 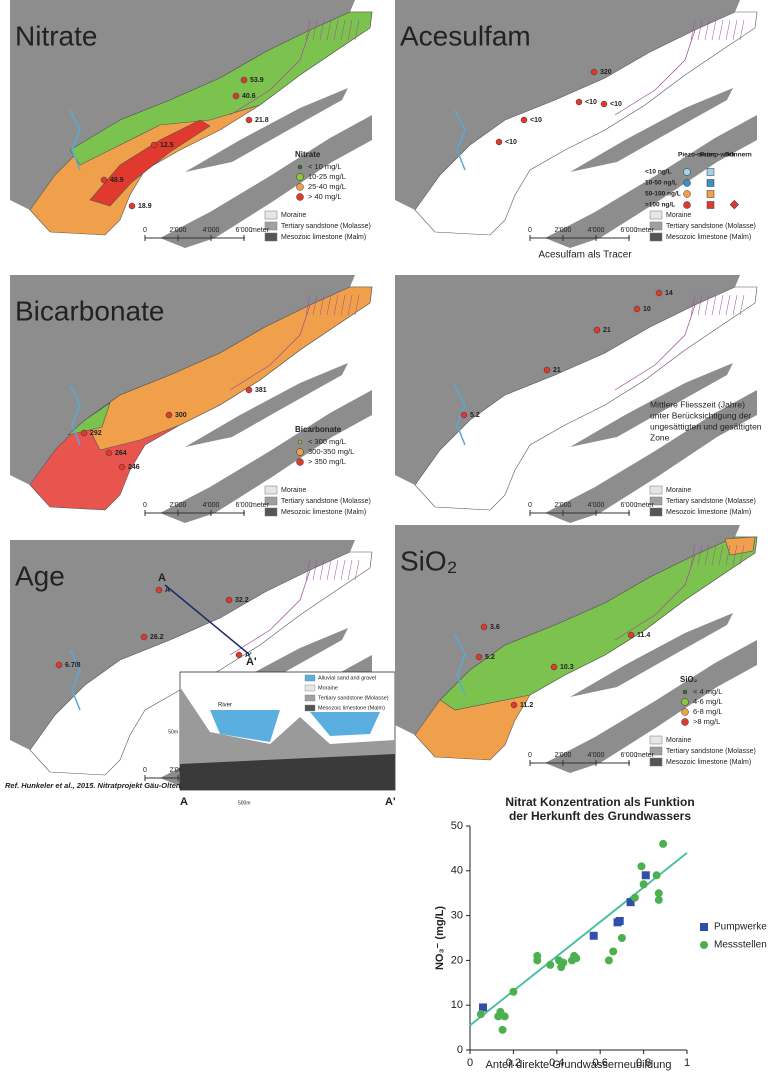 I want to click on section-legend-label: Alluvial sand and gravel, so click(x=347, y=678).